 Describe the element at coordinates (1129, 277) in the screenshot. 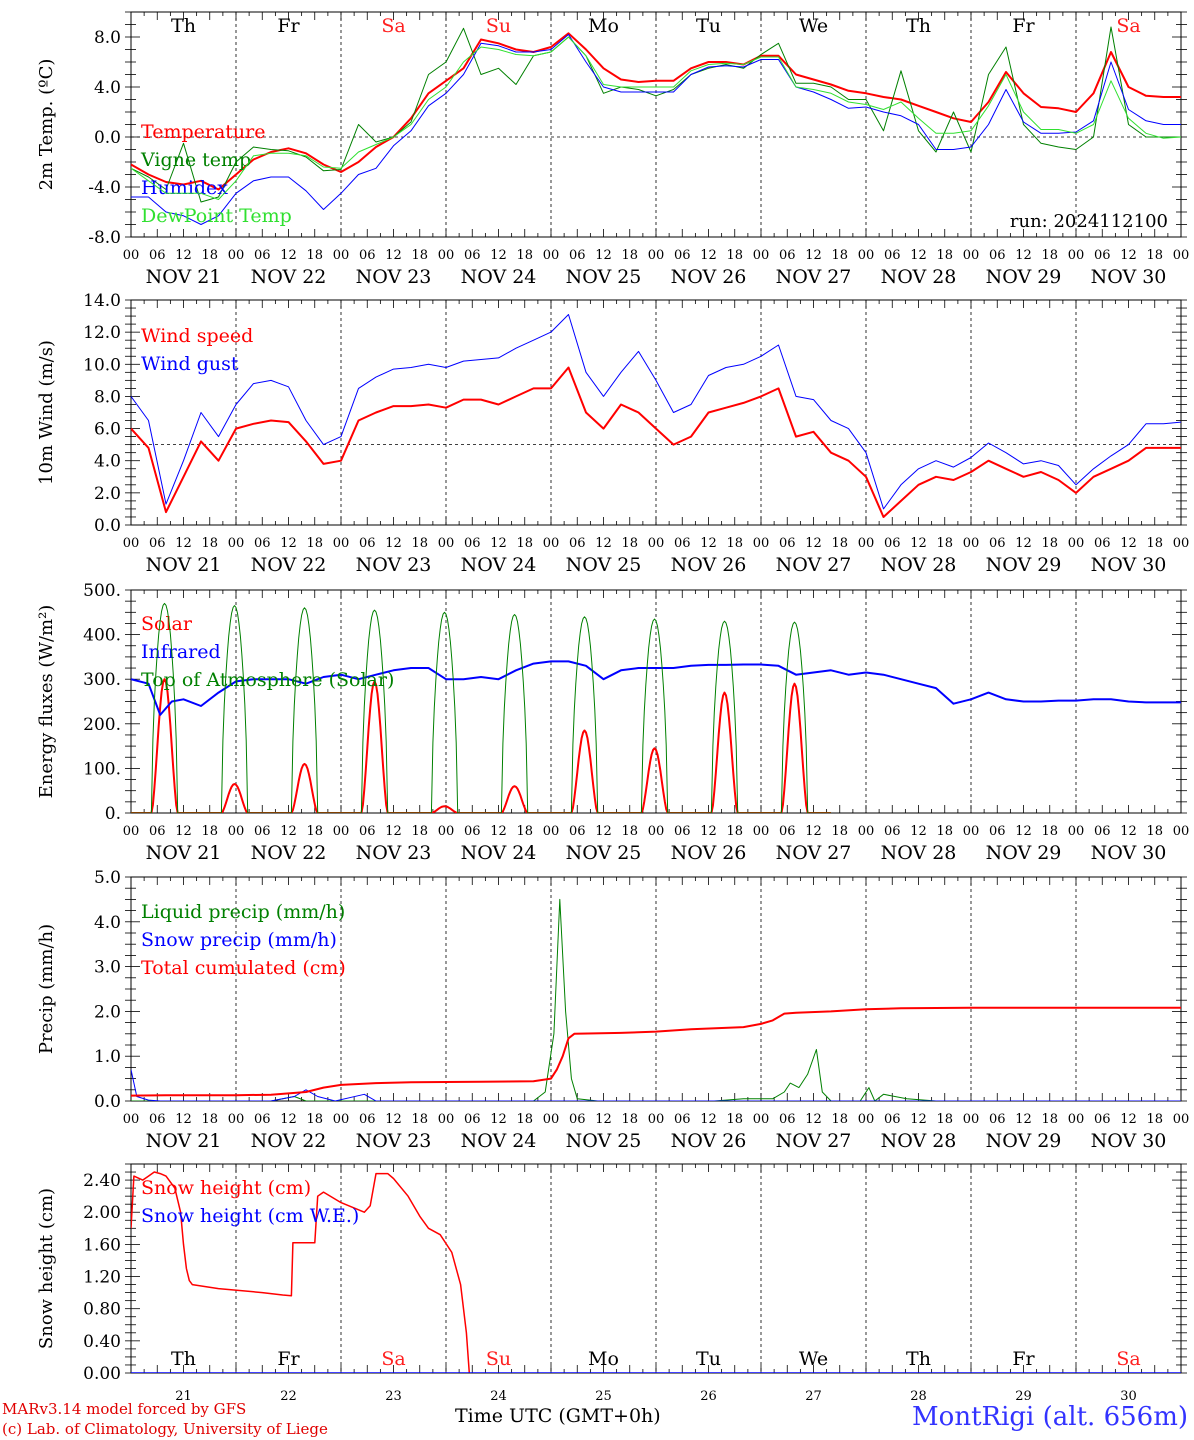

I see `day-label: NOV 30` at that location.